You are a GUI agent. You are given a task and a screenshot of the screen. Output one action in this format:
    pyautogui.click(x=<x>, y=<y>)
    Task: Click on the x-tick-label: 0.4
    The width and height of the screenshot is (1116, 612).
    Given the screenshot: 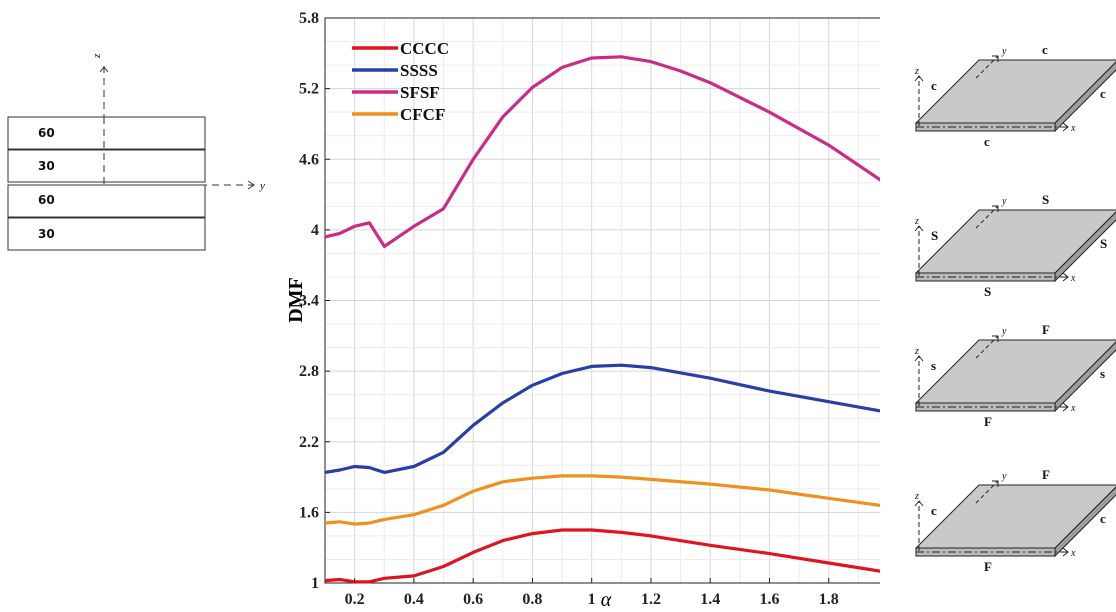 What is the action you would take?
    pyautogui.click(x=414, y=599)
    